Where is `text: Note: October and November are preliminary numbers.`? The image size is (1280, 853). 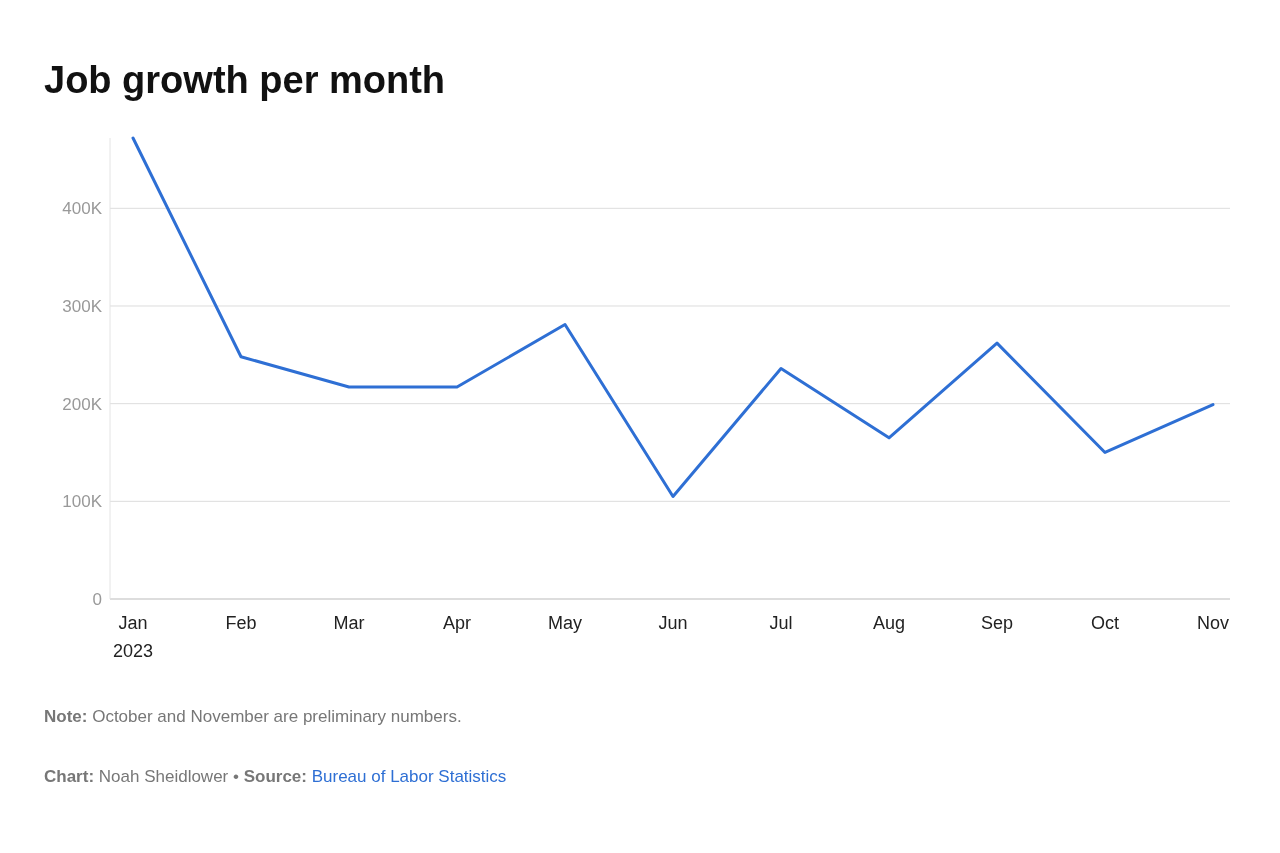 text: Note: October and November are preliminary numbers. is located at coordinates (253, 716).